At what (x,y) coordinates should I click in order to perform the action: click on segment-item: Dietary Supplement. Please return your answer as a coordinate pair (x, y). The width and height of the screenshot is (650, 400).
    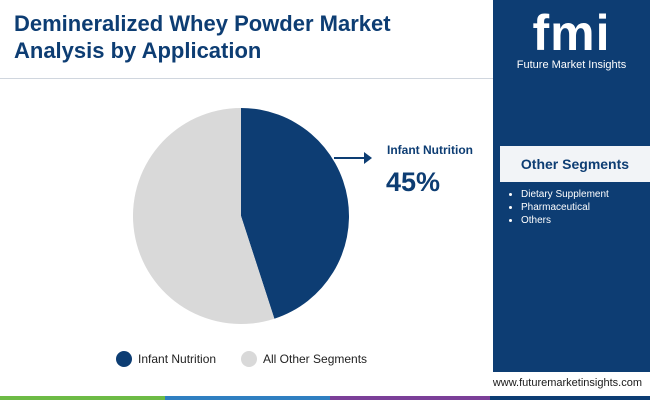
    Looking at the image, I should click on (565, 194).